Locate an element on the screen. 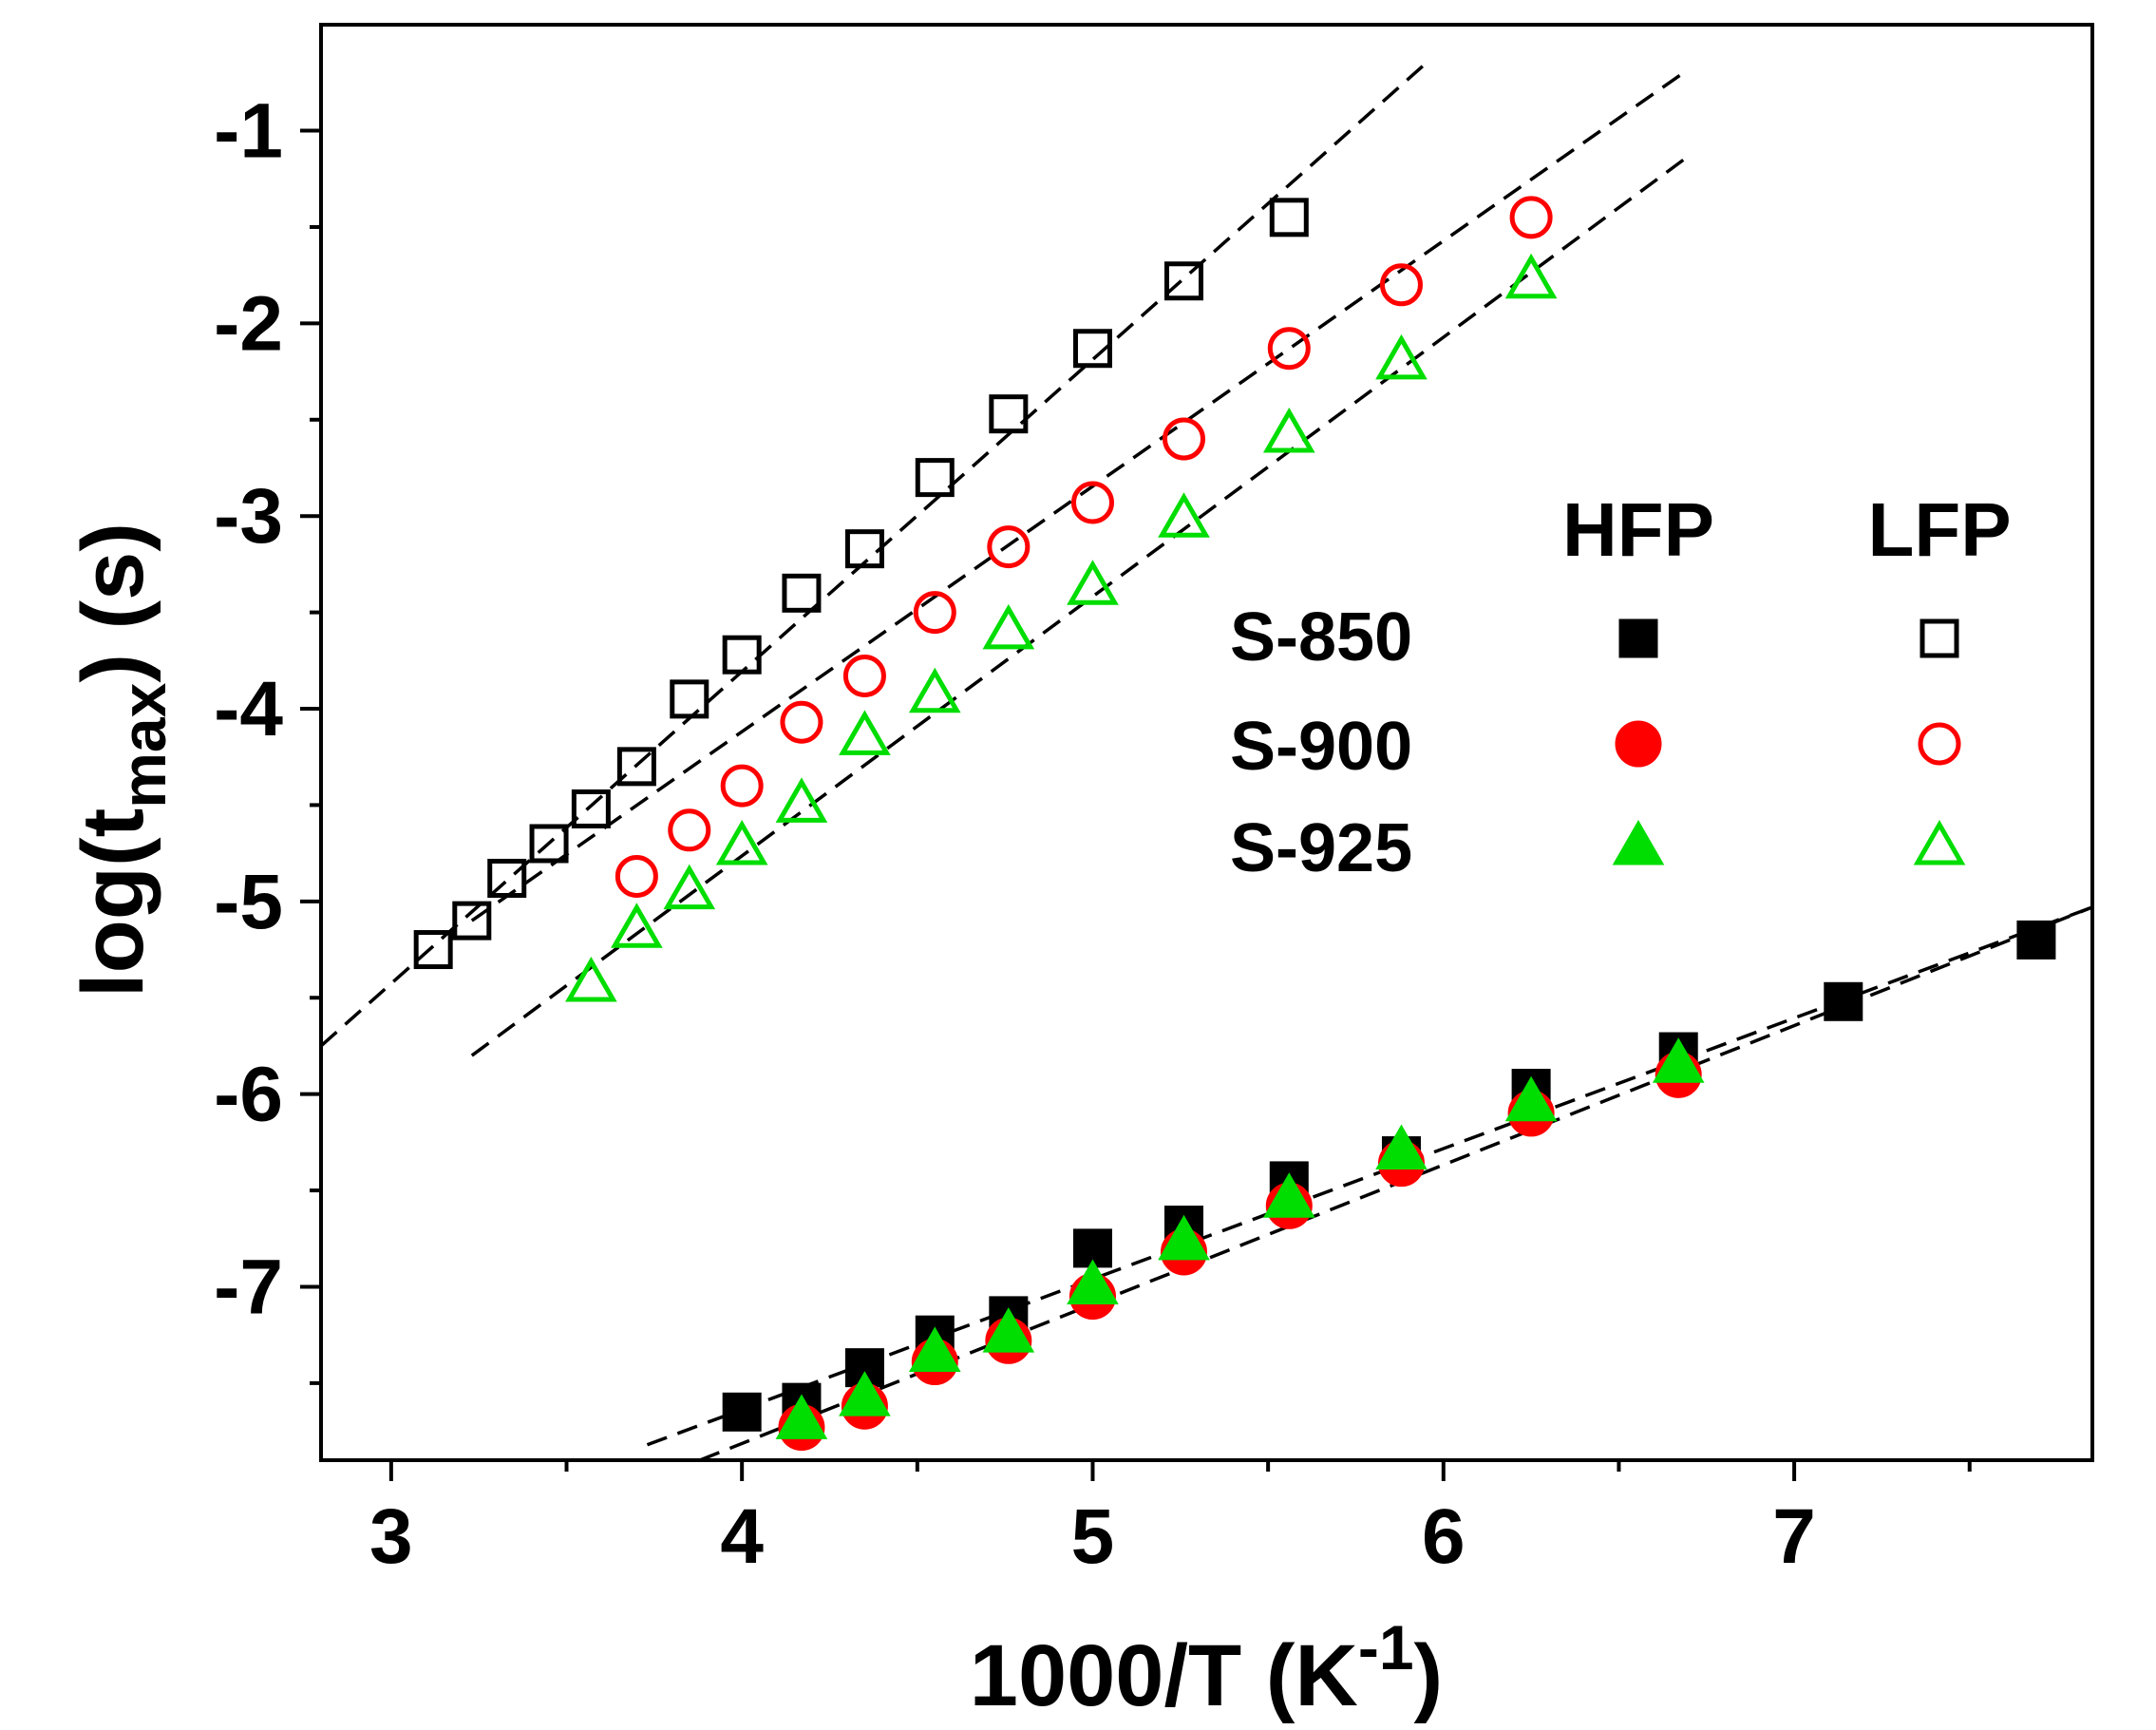 The image size is (2156, 1730). x-tick-label: 5 is located at coordinates (1093, 1536).